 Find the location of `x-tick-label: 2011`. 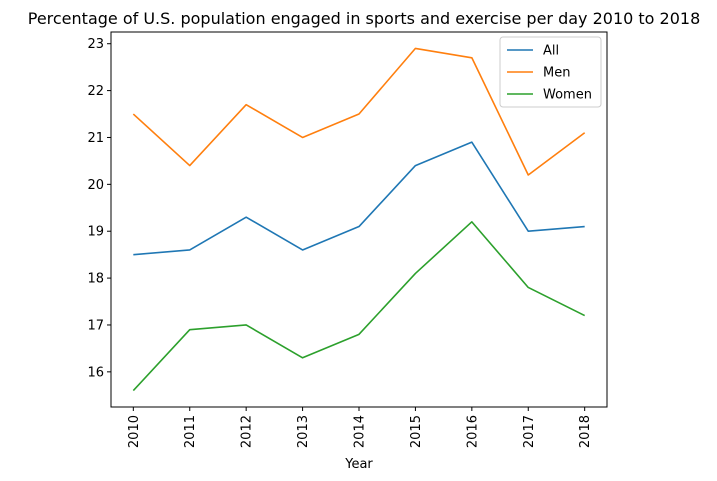

x-tick-label: 2011 is located at coordinates (190, 431).